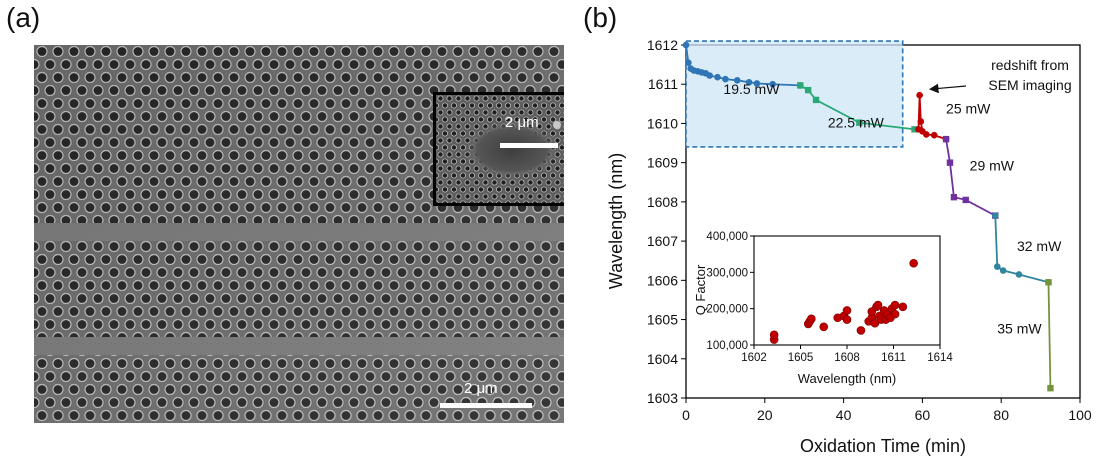  I want to click on panel-label-a: (a), so click(23, 17).